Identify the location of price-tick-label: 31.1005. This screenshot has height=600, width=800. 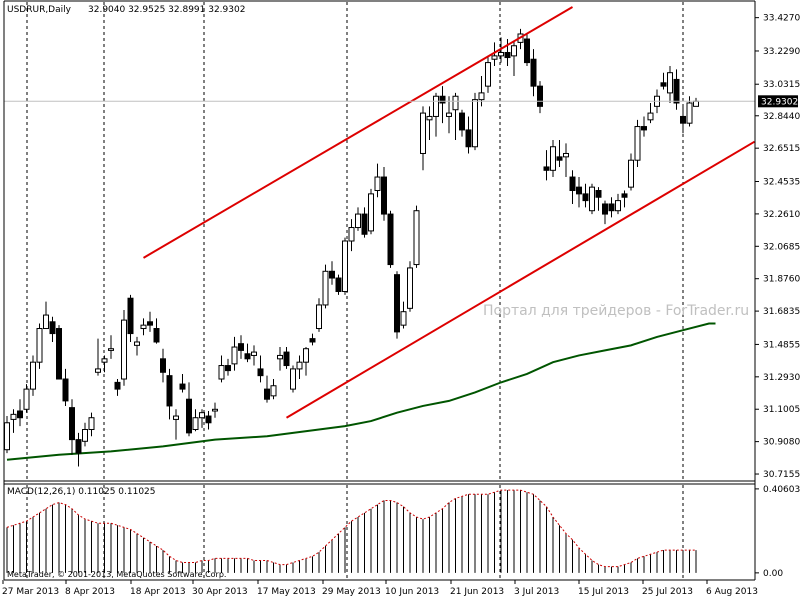
(781, 410).